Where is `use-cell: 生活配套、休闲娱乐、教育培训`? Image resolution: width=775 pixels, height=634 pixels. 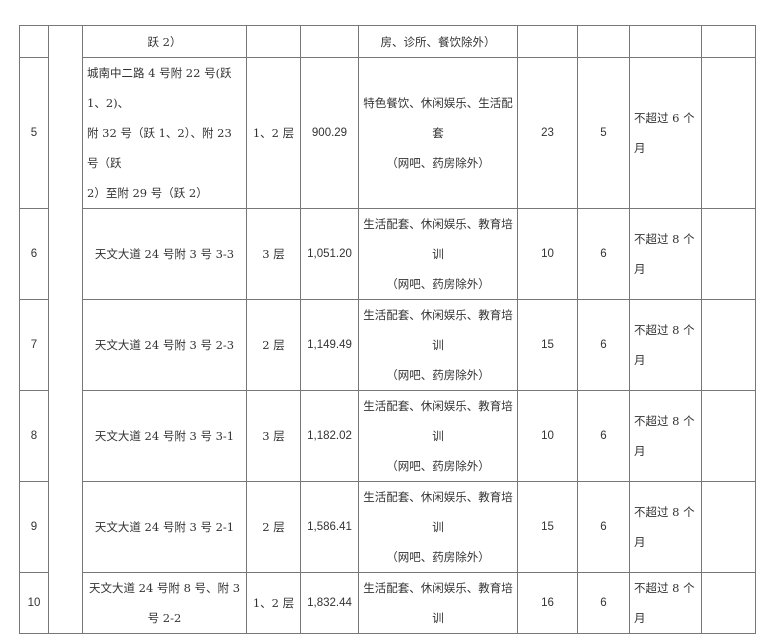 use-cell: 生活配套、休闲娱乐、教育培训 is located at coordinates (438, 603).